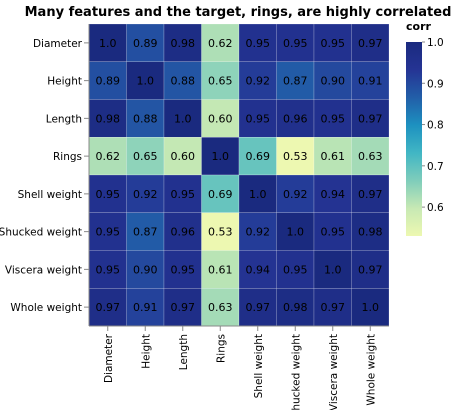 The width and height of the screenshot is (456, 410). Describe the element at coordinates (334, 372) in the screenshot. I see `x-tick-label: Viscera weight` at that location.